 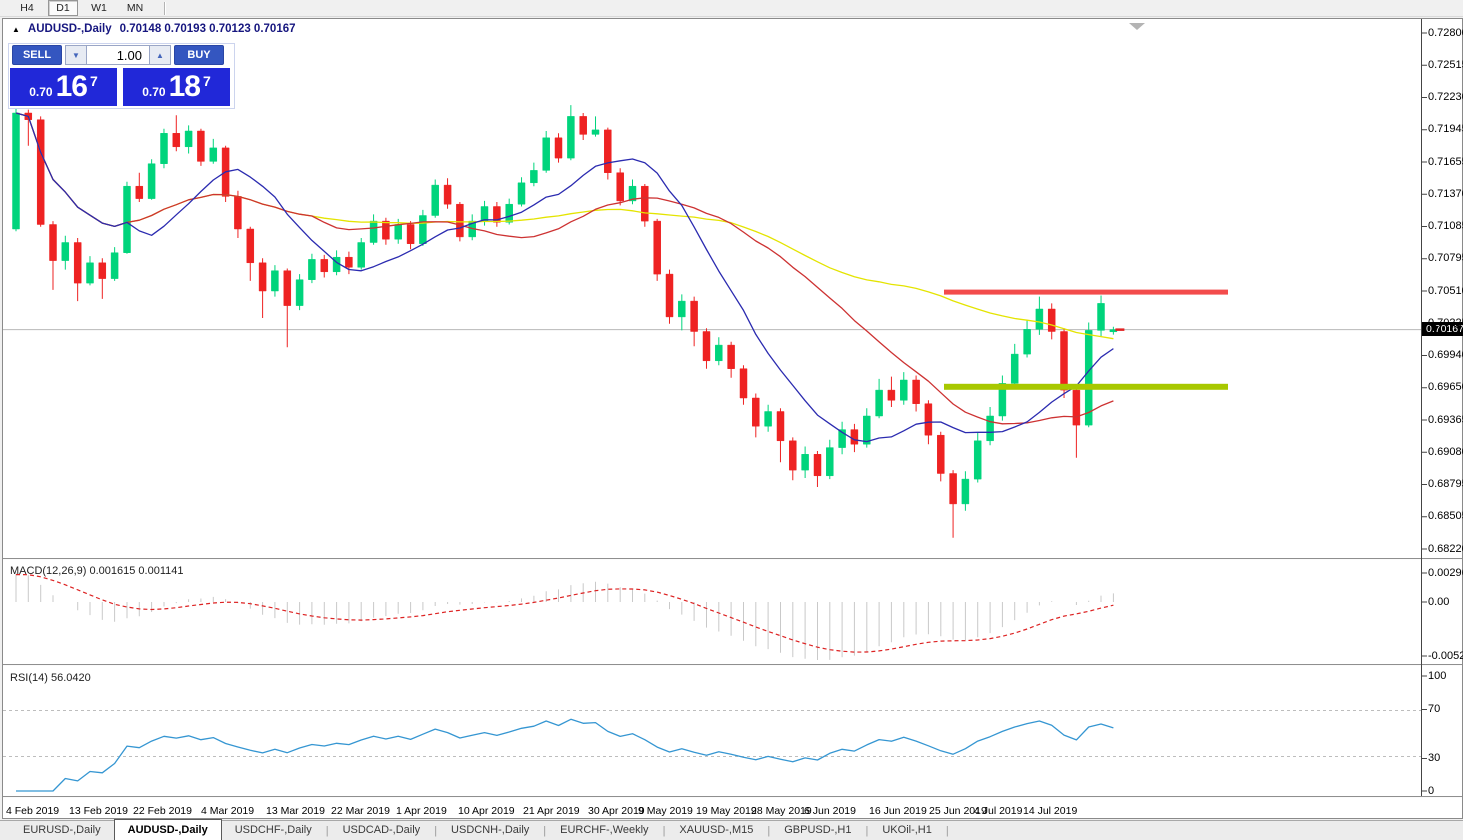 What do you see at coordinates (76, 55) in the screenshot?
I see `volume-decrease-button: ▼` at bounding box center [76, 55].